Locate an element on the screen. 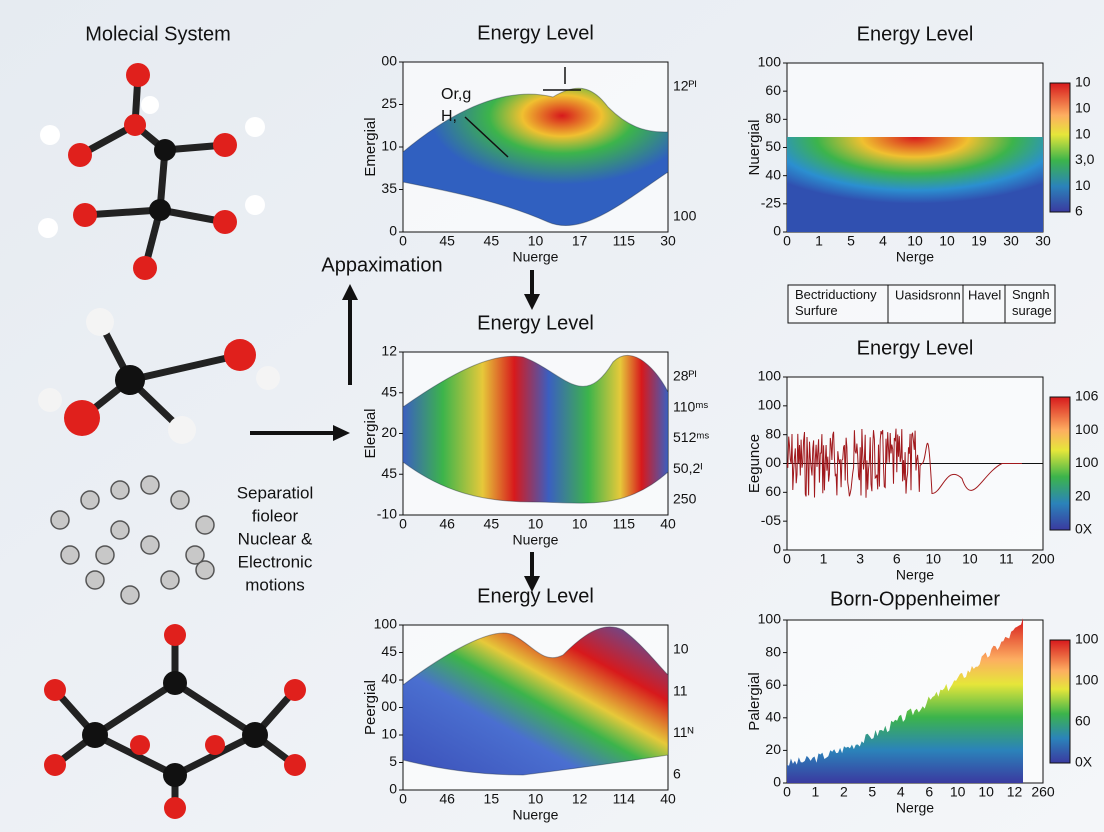  x-tick-label: 3 is located at coordinates (860, 559).